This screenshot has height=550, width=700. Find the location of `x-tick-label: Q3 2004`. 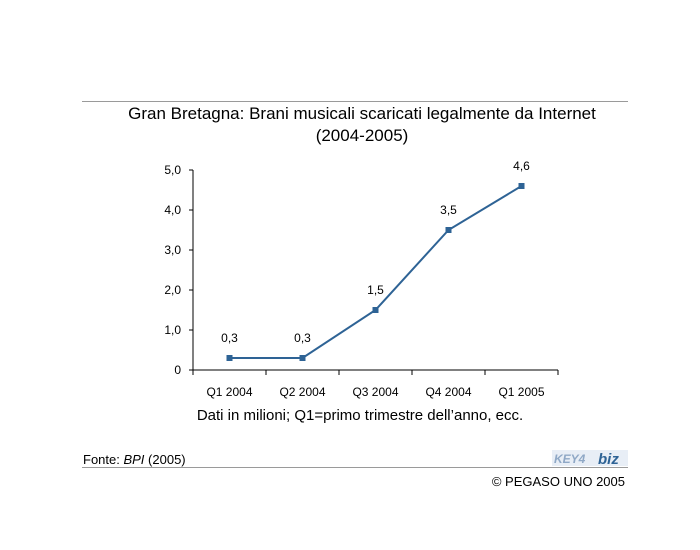

x-tick-label: Q3 2004 is located at coordinates (375, 392).